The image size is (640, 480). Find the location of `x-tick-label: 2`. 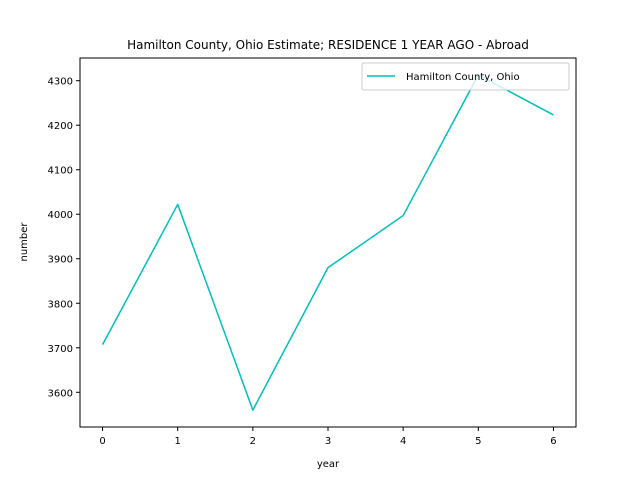

x-tick-label: 2 is located at coordinates (253, 441).